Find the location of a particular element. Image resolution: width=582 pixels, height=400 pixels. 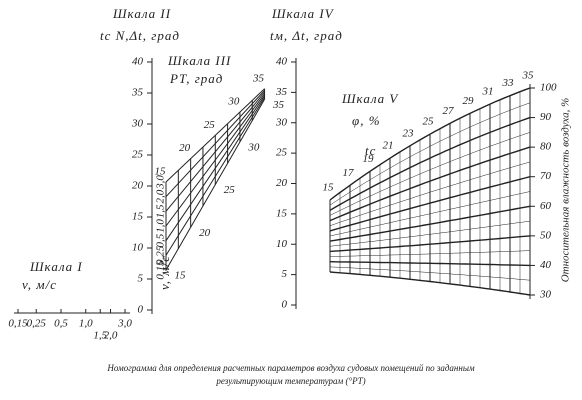

scale-label: tм, Δt, град is located at coordinates (306, 35).